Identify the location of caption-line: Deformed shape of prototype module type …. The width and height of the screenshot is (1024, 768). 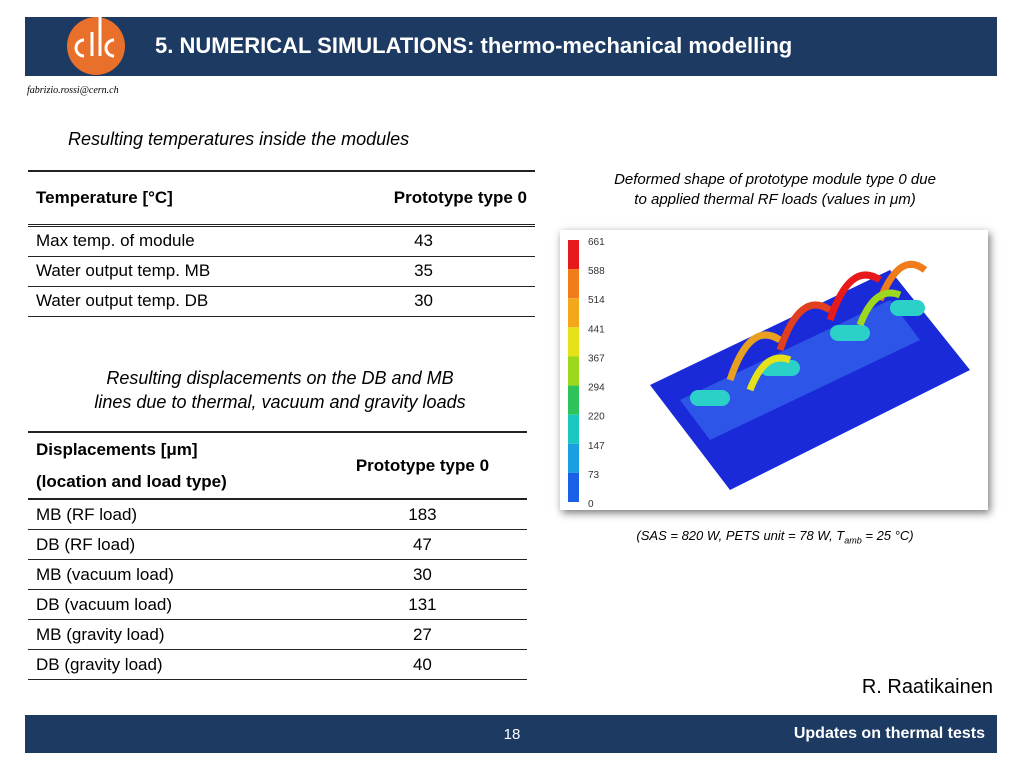
(775, 179).